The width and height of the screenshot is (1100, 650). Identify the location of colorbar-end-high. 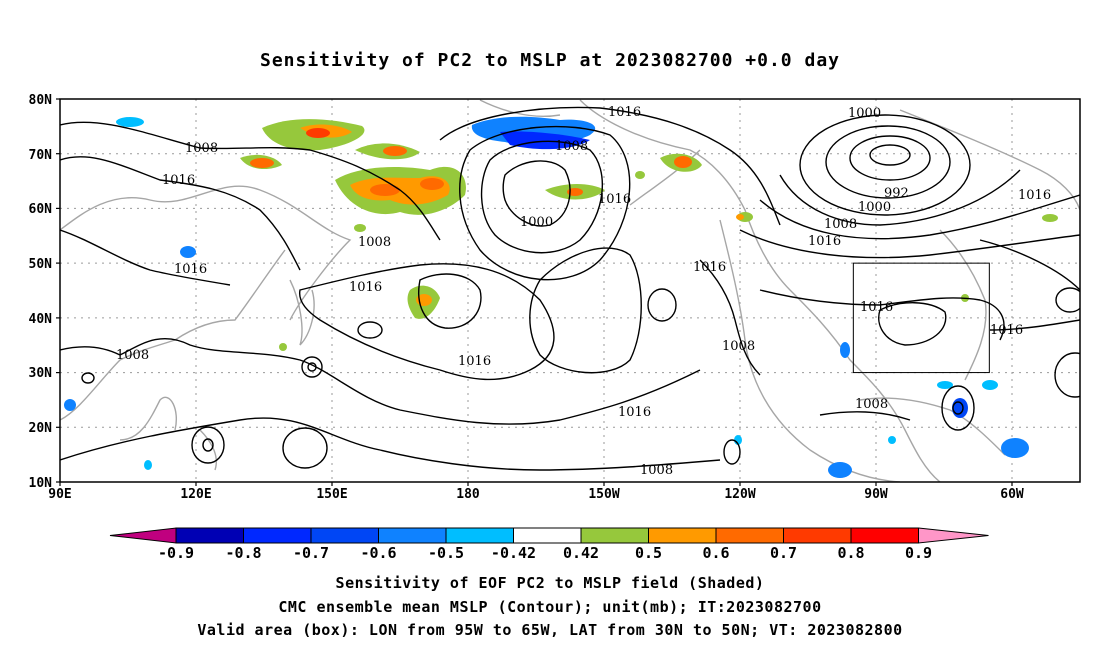
(953, 535).